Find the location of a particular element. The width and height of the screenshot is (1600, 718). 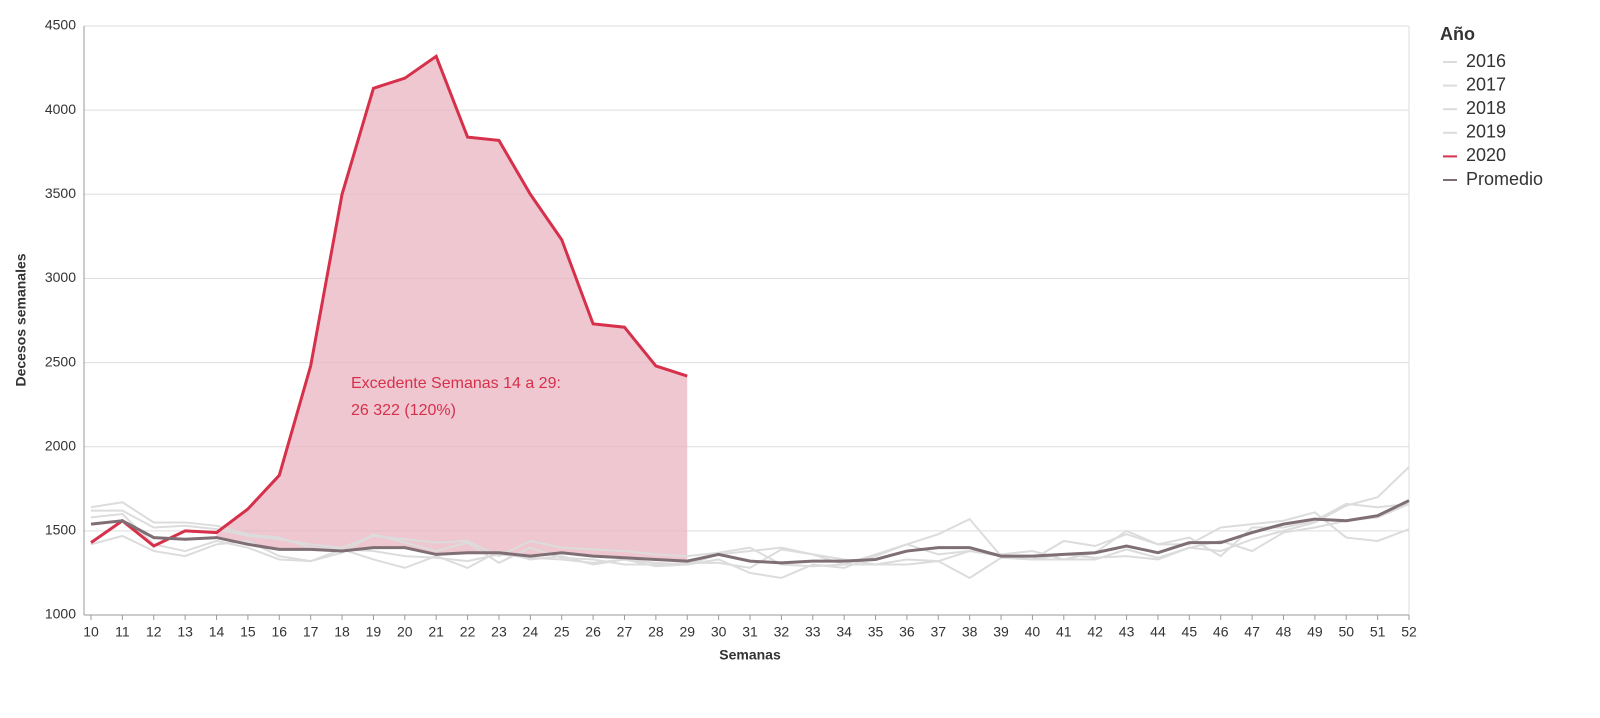

x-tick-label: 21 is located at coordinates (436, 632).